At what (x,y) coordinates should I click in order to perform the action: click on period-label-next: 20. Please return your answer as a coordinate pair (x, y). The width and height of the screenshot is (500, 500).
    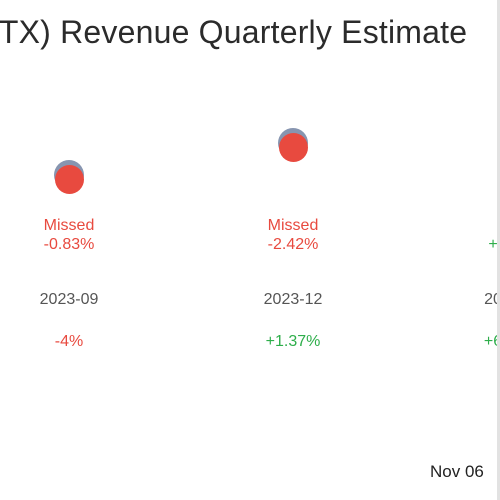
    Looking at the image, I should click on (490, 299).